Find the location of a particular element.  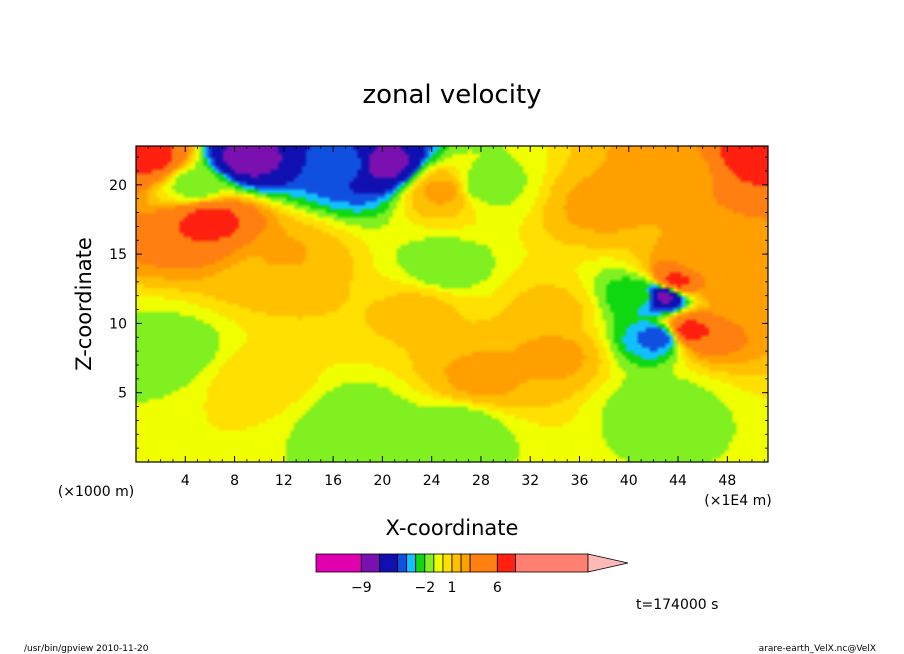

colorbar-extend-arrow is located at coordinates (608, 563).